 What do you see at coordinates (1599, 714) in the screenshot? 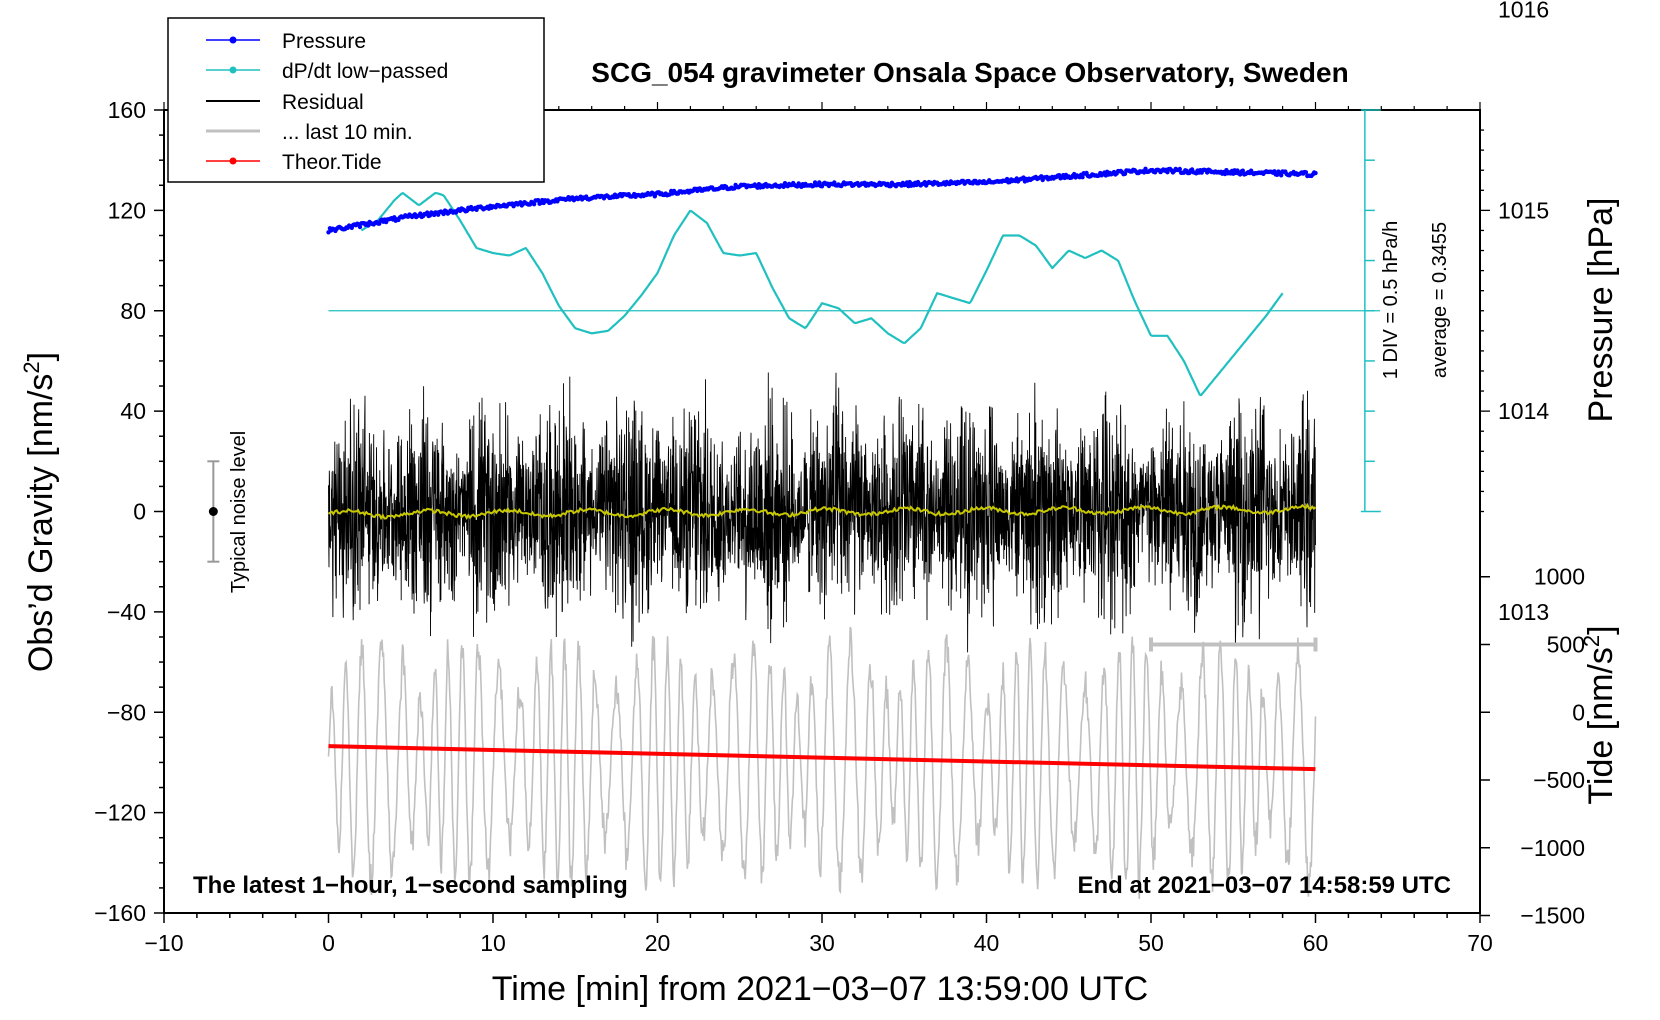
I see `y-axis-label-tide: Tide [nm/s2]` at bounding box center [1599, 714].